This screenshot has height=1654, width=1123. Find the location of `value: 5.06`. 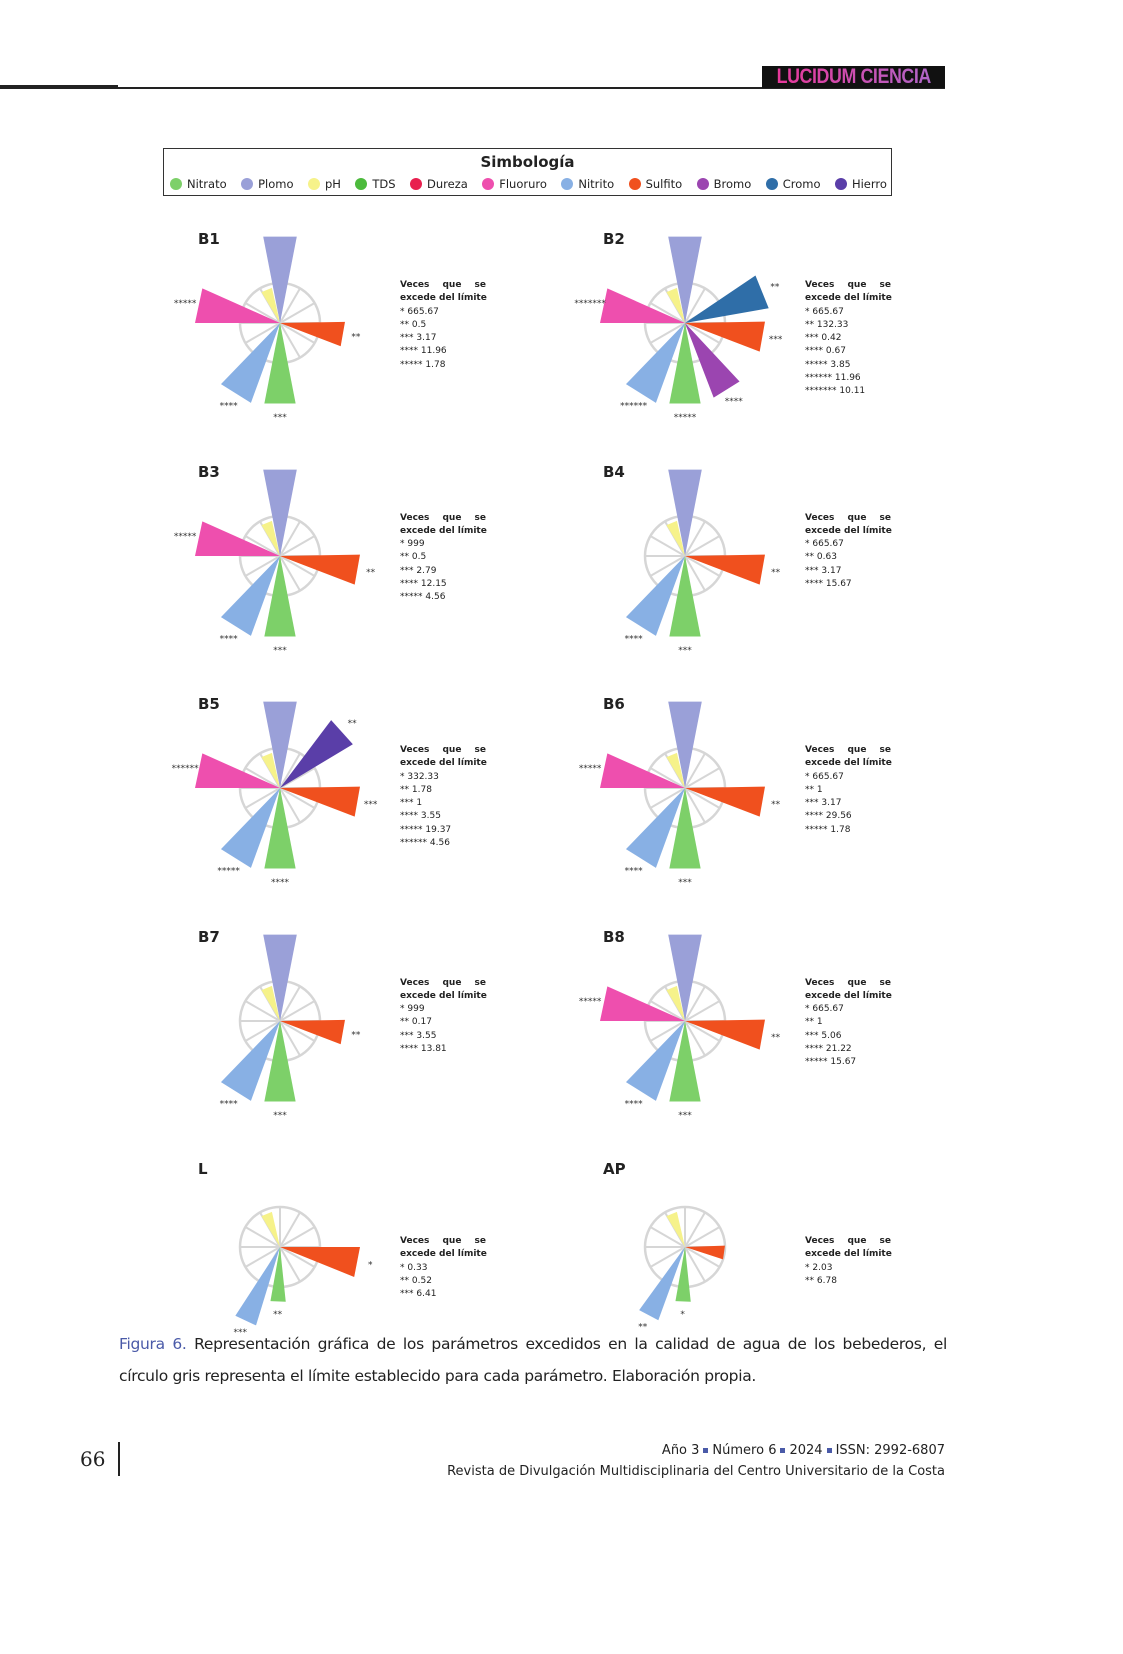

value: 5.06 is located at coordinates (831, 1035).